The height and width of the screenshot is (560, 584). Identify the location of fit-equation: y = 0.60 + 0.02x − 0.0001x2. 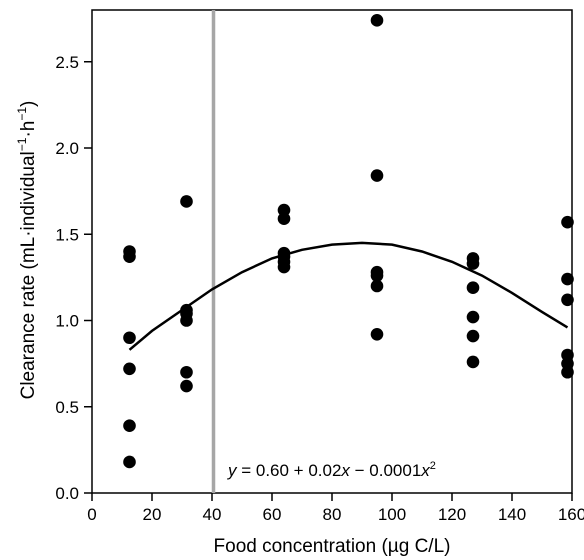
(331, 470).